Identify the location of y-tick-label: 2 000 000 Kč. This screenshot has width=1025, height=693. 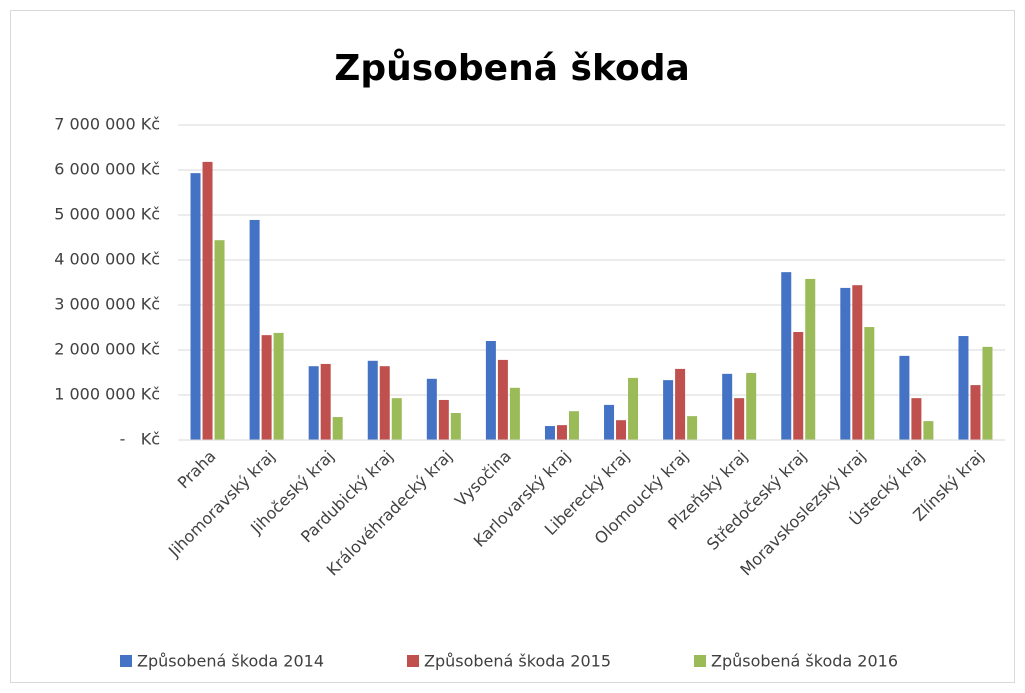
(107, 349).